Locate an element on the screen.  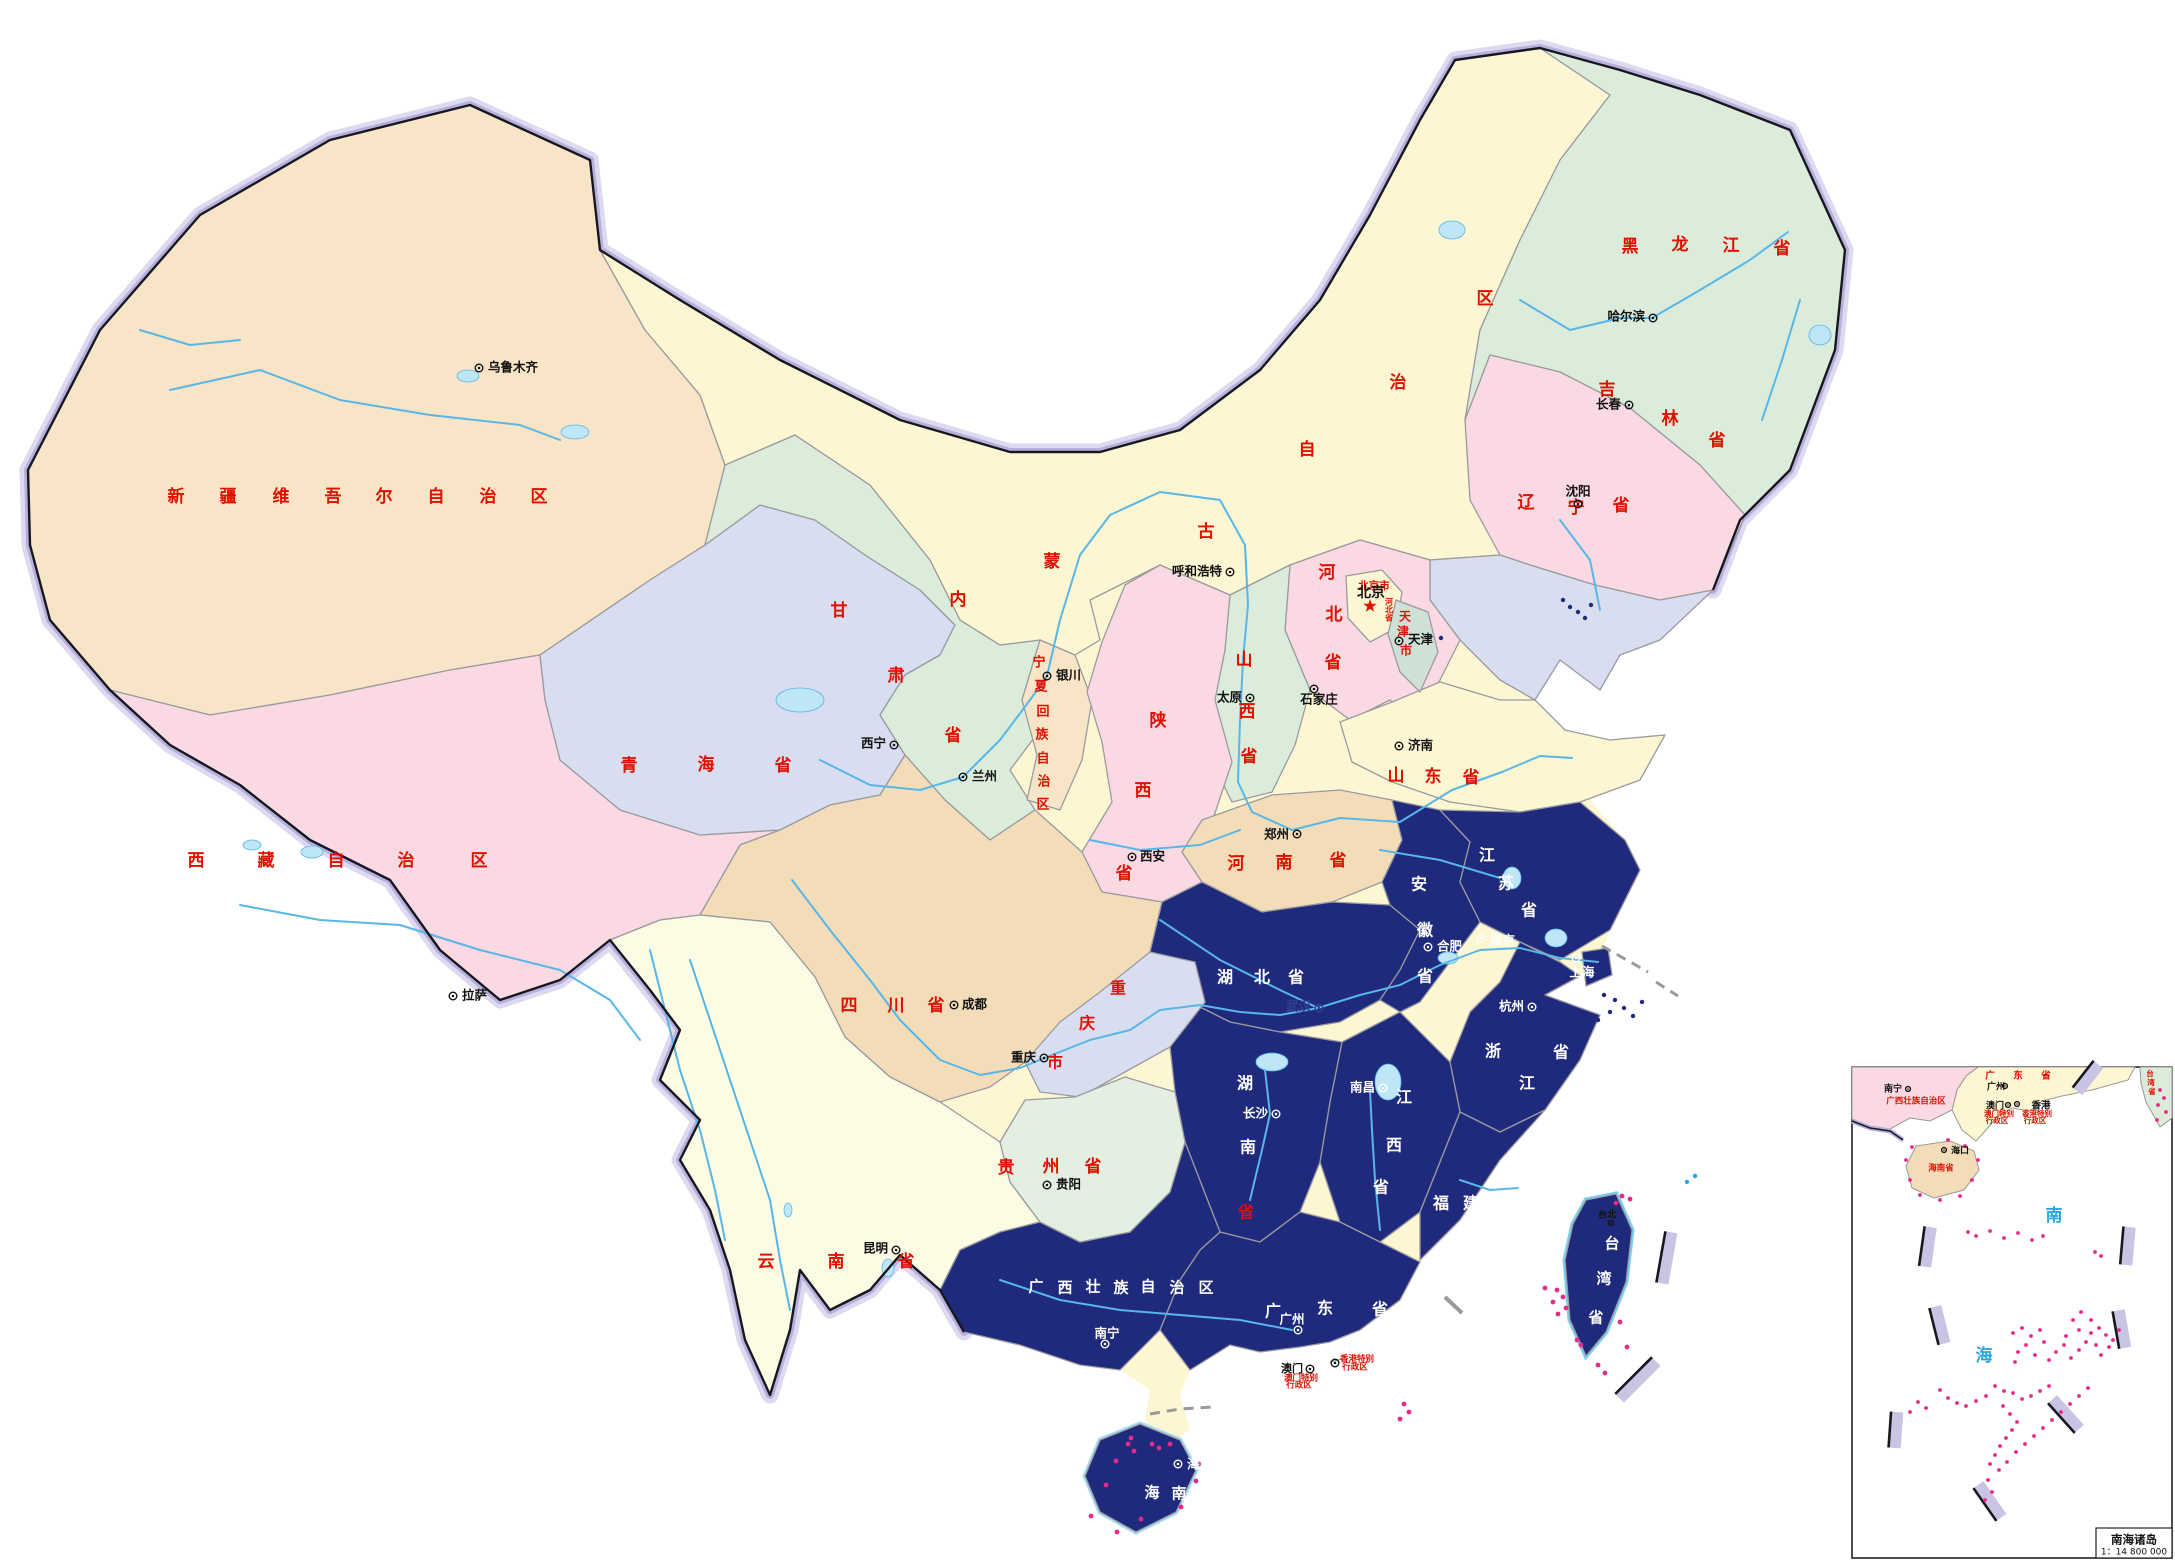
label-macau-sar: 行政区 is located at coordinates (1298, 1385).